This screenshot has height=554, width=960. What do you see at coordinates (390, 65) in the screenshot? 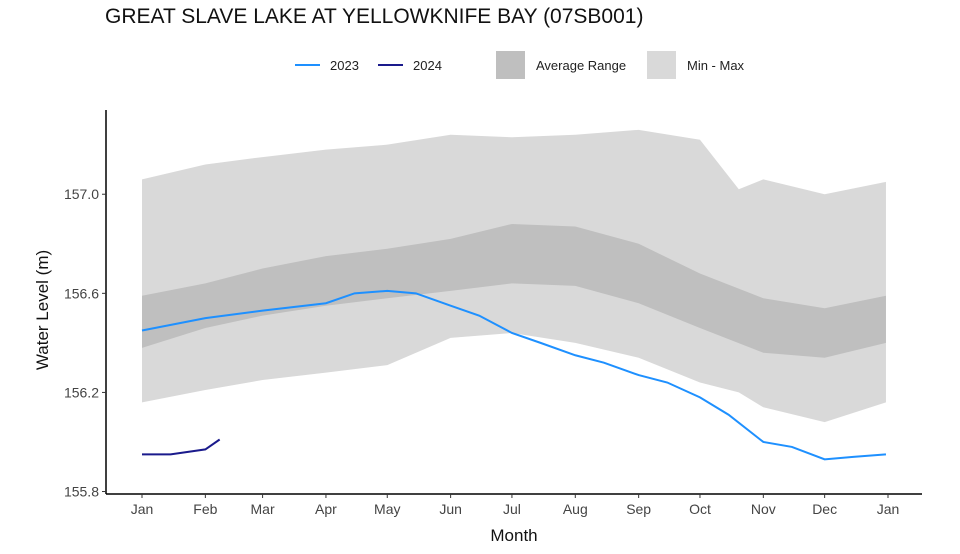
I see `legend-swatch-2024` at bounding box center [390, 65].